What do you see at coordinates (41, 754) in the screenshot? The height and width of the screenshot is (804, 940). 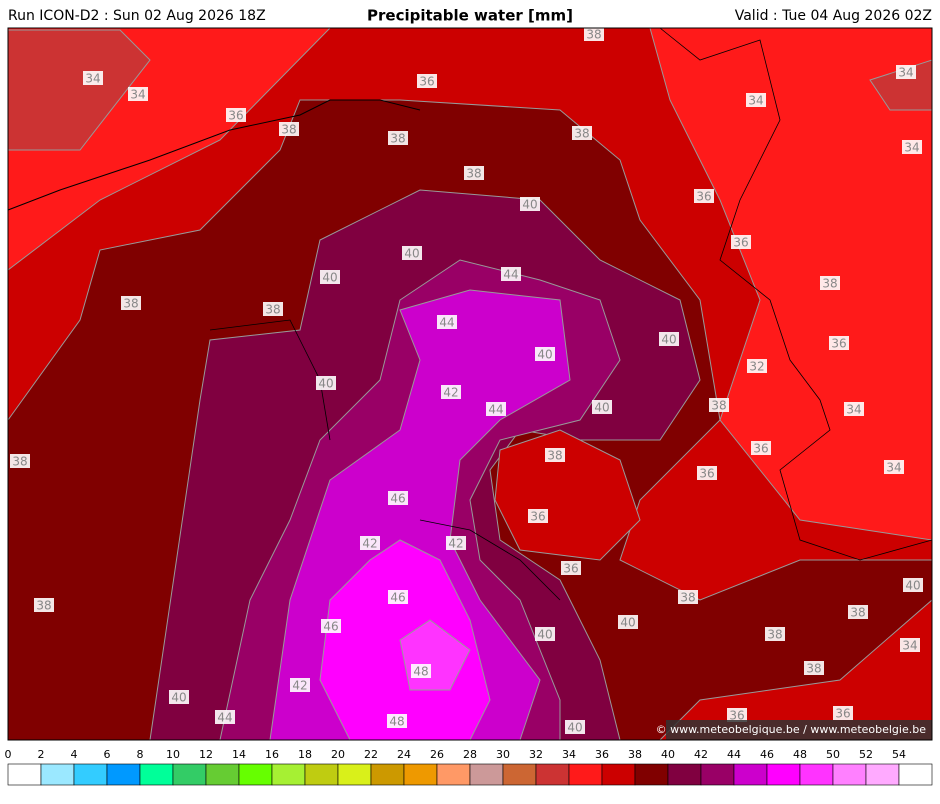 I see `colorbar-tick-label: 2` at bounding box center [41, 754].